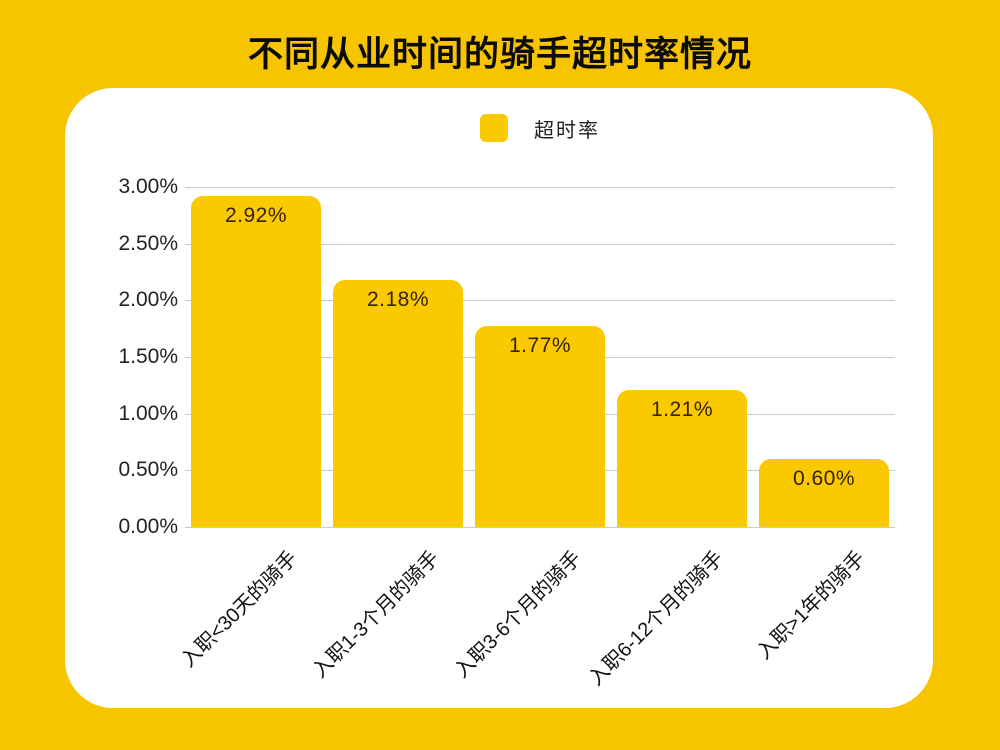  I want to click on chart-title: 不同从业时间的骑手超时率情况, so click(499, 54).